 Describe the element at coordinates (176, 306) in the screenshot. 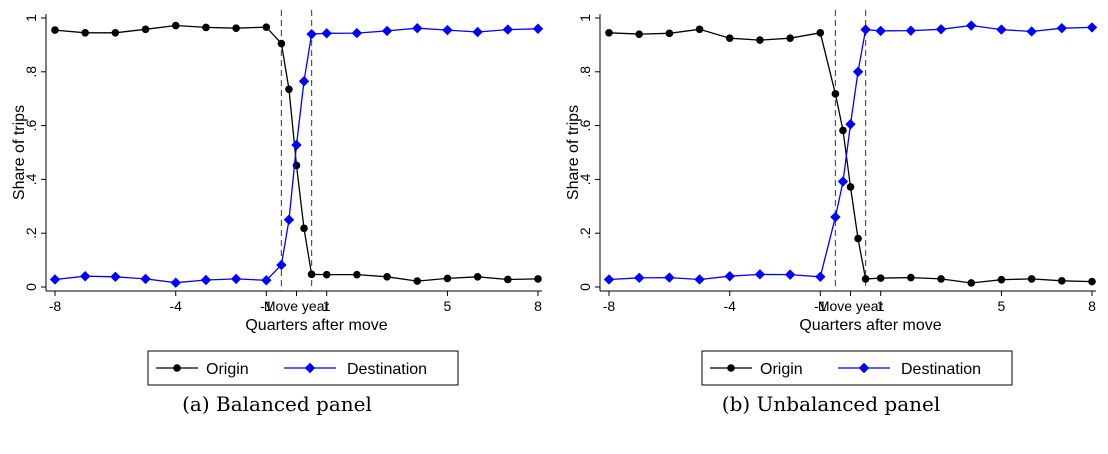

I see `x-tick-label: -4` at that location.